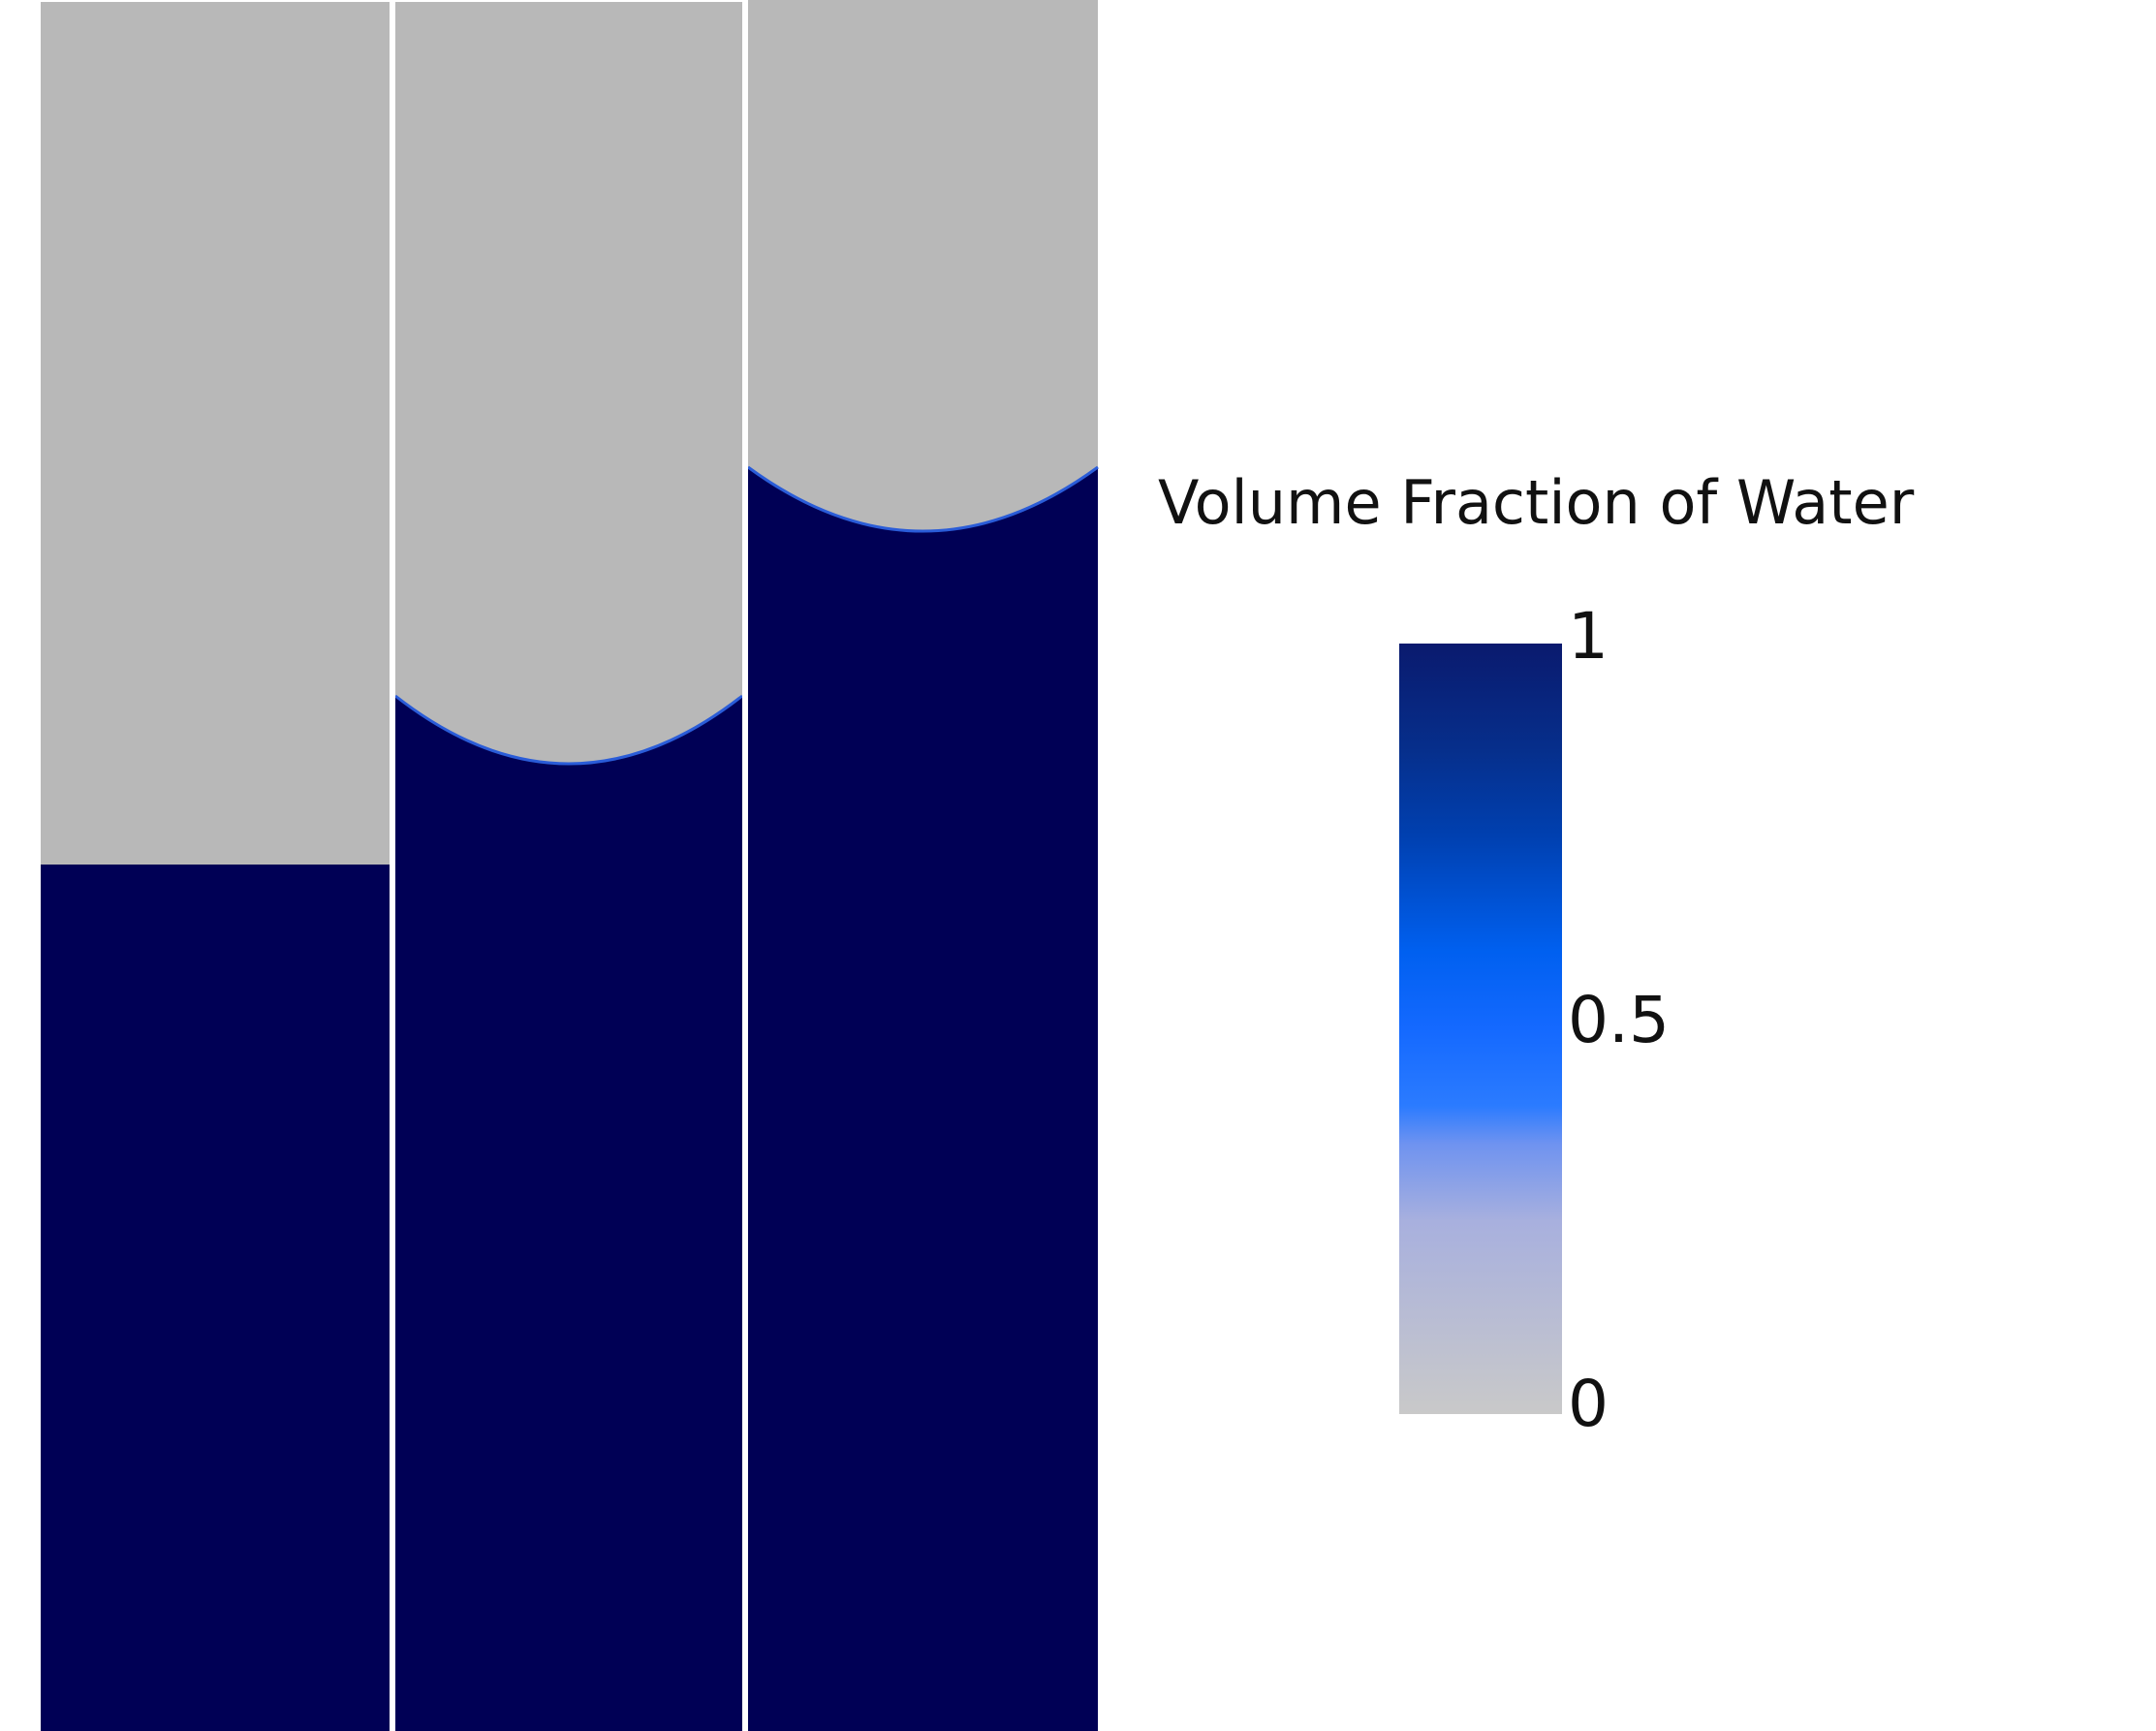 The height and width of the screenshot is (1731, 2156). I want to click on colorbar-tick-1: 1, so click(1588, 636).